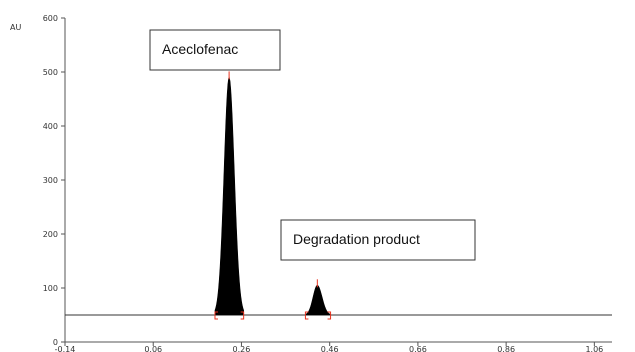 This screenshot has height=352, width=635. I want to click on annotation-label: Aceclofenac, so click(200, 49).